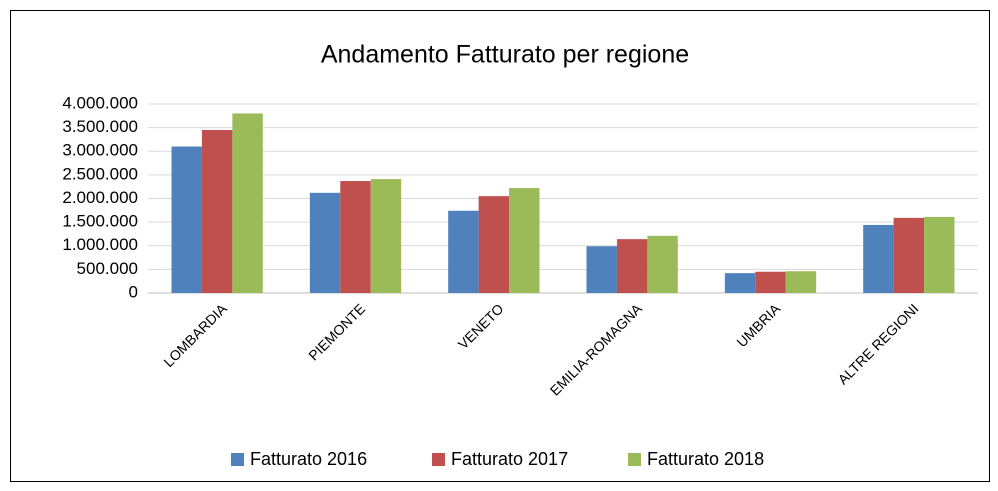 This screenshot has width=998, height=491. Describe the element at coordinates (100, 173) in the screenshot. I see `y-tick-label: 2.500.000` at that location.